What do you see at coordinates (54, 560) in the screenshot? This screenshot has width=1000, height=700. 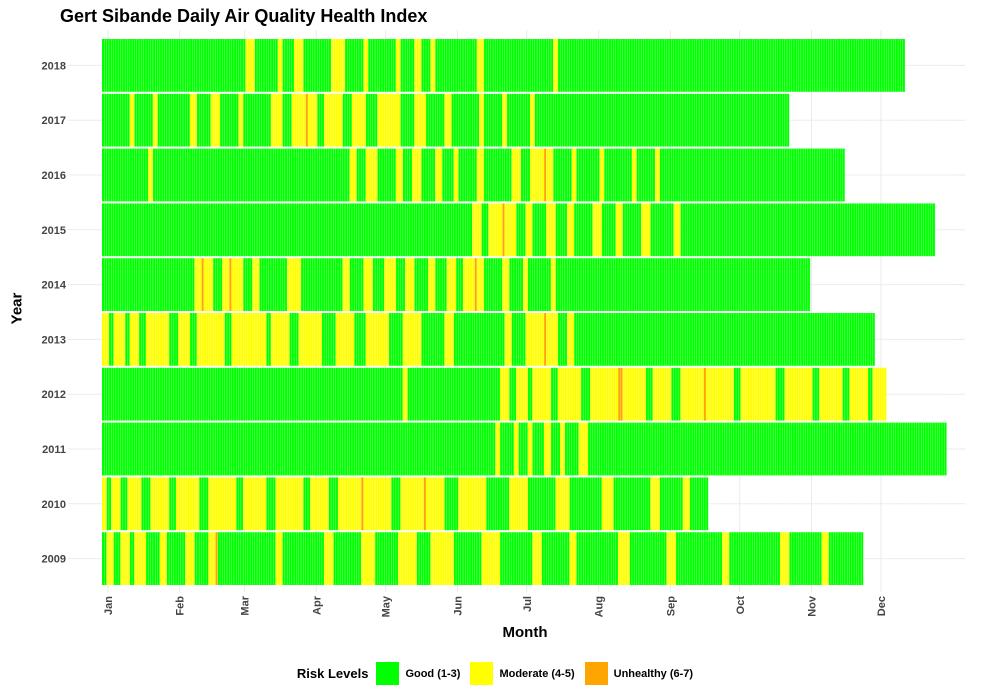 I see `y-tick-label: 2009` at bounding box center [54, 560].